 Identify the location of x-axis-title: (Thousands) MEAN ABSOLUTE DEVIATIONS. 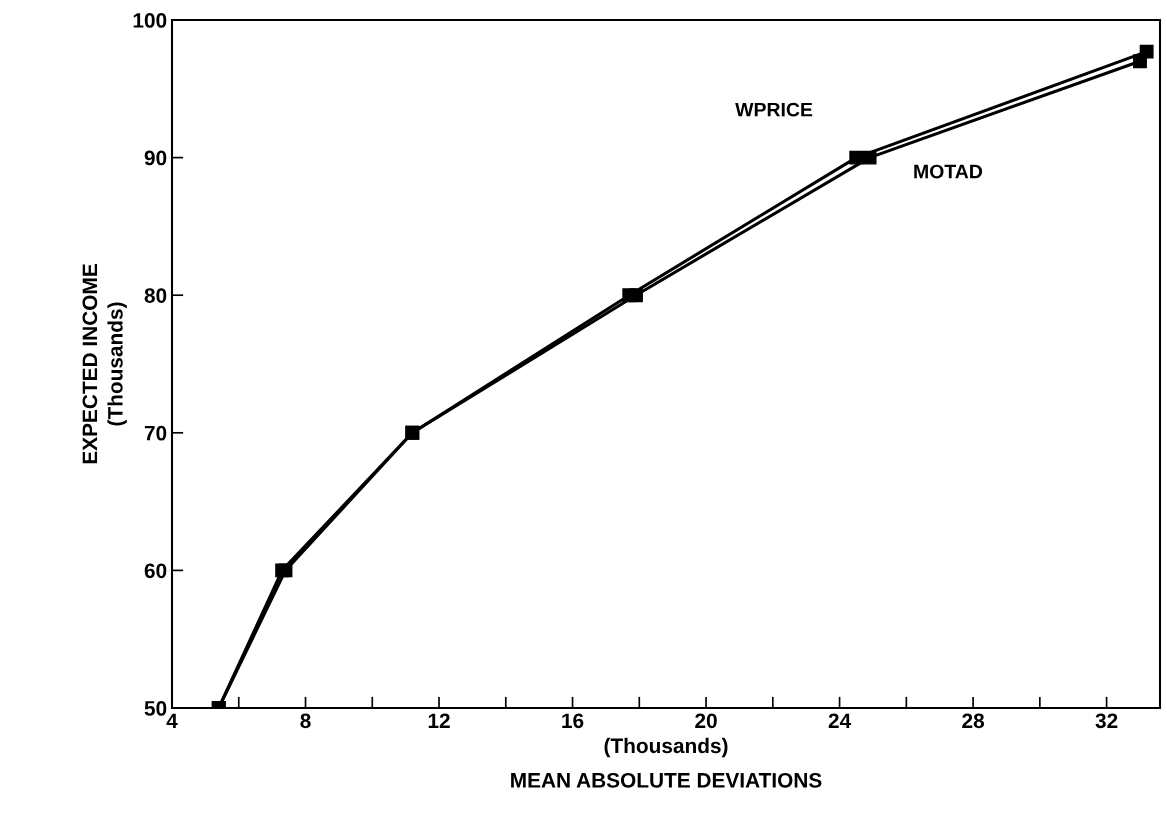
(666, 762).